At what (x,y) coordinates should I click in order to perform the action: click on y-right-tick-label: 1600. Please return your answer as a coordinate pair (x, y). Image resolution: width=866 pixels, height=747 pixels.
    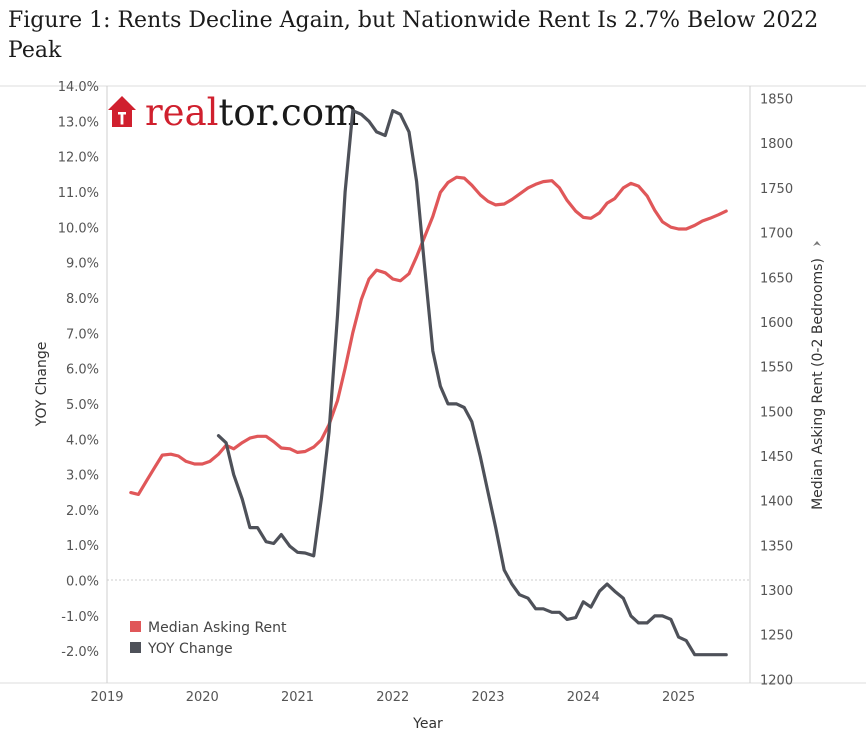
    Looking at the image, I should click on (776, 323).